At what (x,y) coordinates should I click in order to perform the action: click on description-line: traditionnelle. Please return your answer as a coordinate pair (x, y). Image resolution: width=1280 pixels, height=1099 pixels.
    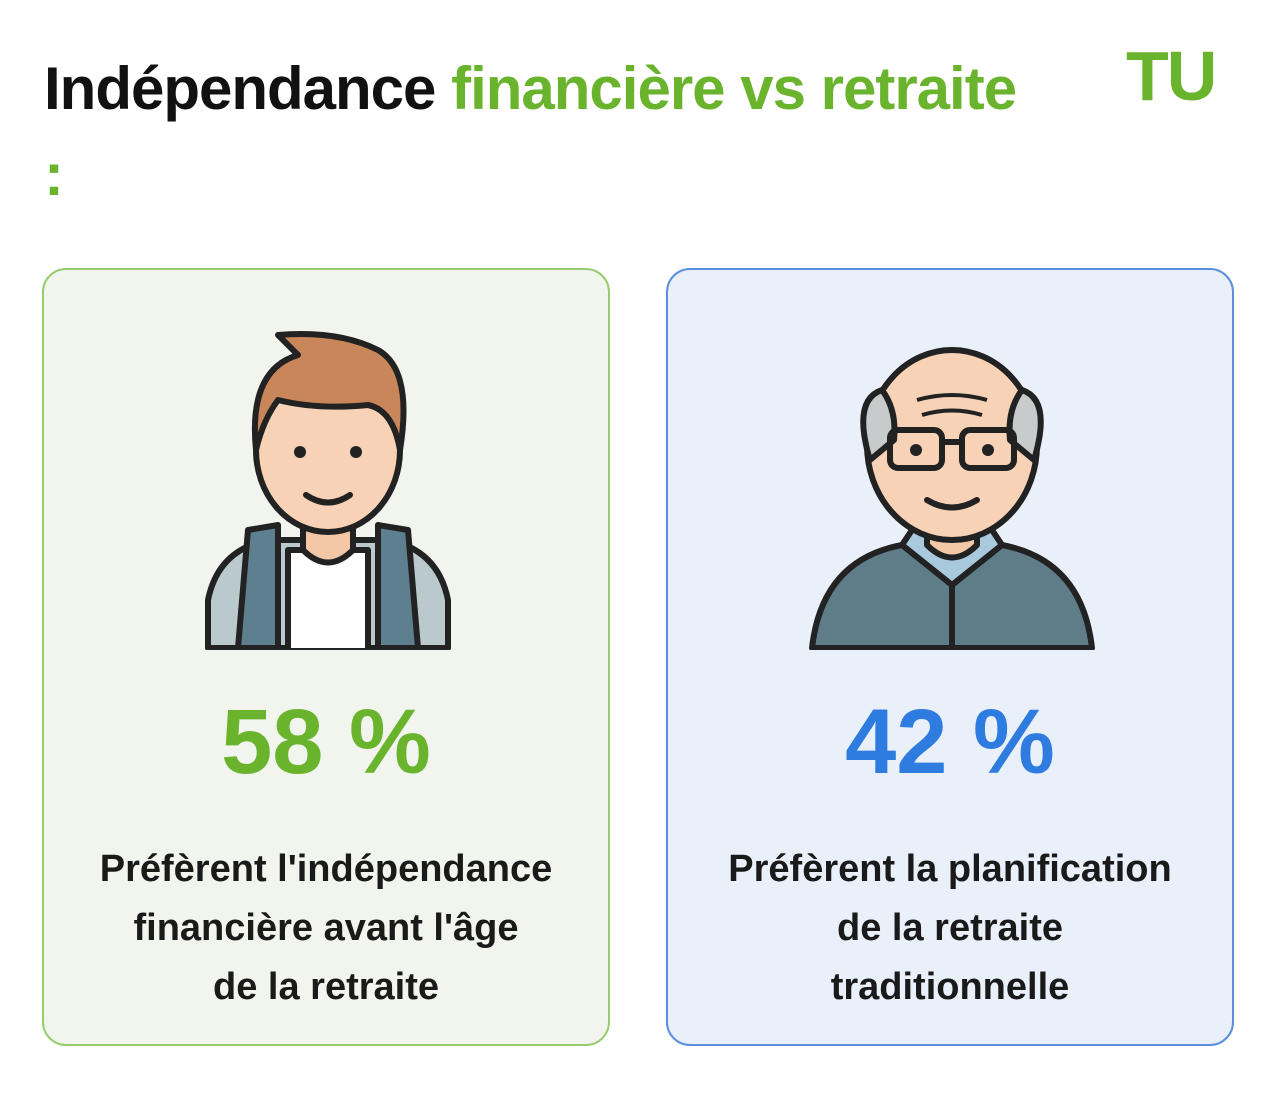
    Looking at the image, I should click on (950, 987).